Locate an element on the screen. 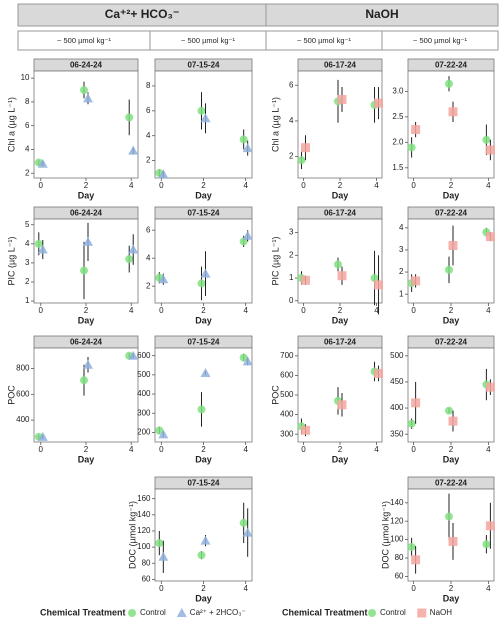 The height and width of the screenshot is (625, 500). y-tick-label: 2.5 is located at coordinates (398, 116).